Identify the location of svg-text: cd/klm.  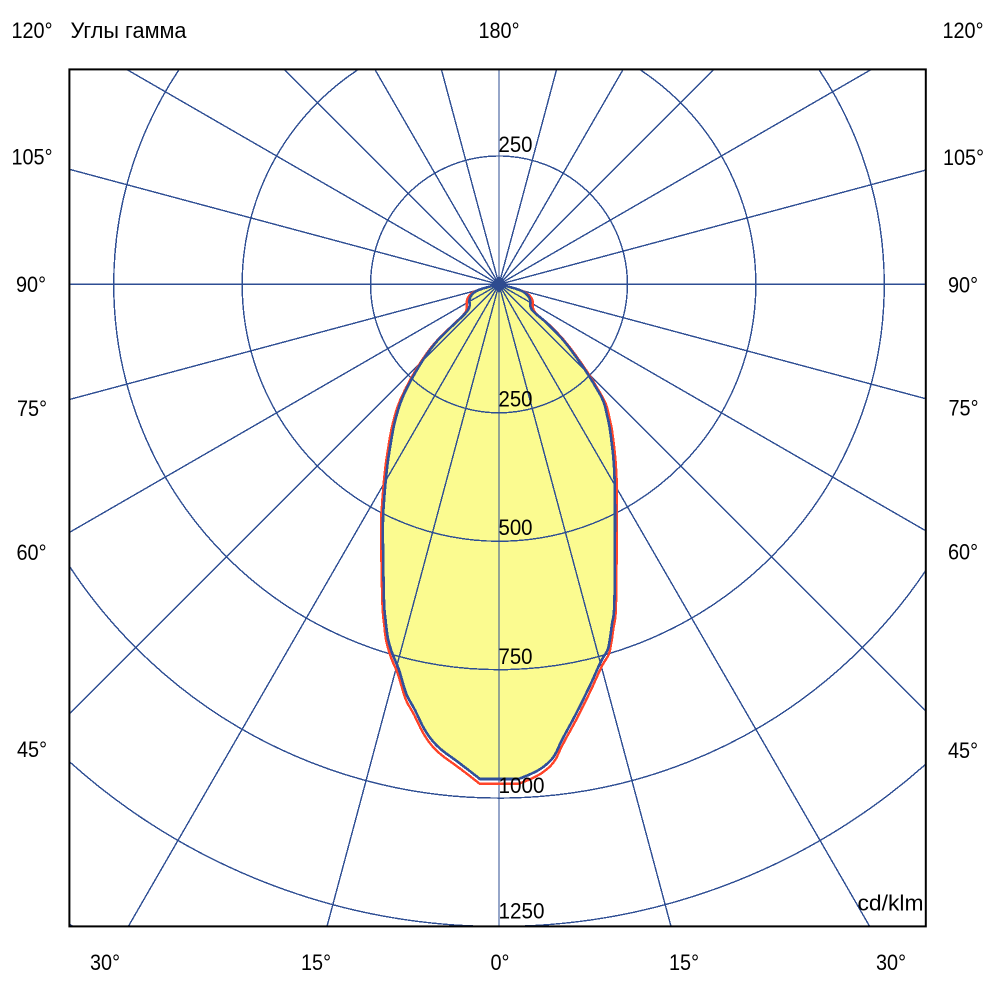
(891, 903).